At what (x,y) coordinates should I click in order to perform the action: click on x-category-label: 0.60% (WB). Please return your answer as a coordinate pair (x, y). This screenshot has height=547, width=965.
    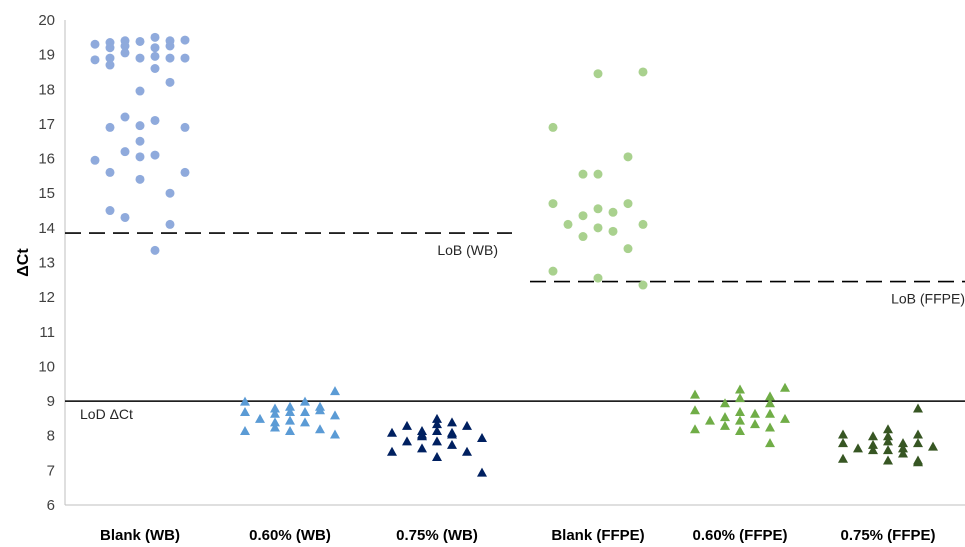
    Looking at the image, I should click on (290, 535).